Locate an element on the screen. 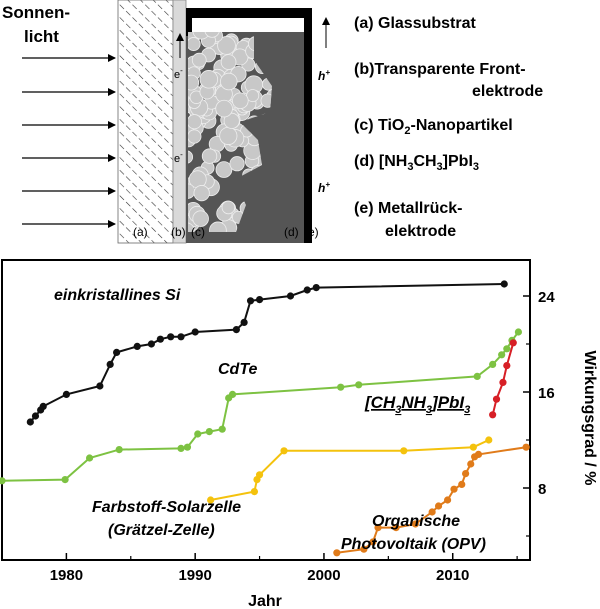  series-label-opv-line2: Photovoltaik (OPV) is located at coordinates (413, 544).